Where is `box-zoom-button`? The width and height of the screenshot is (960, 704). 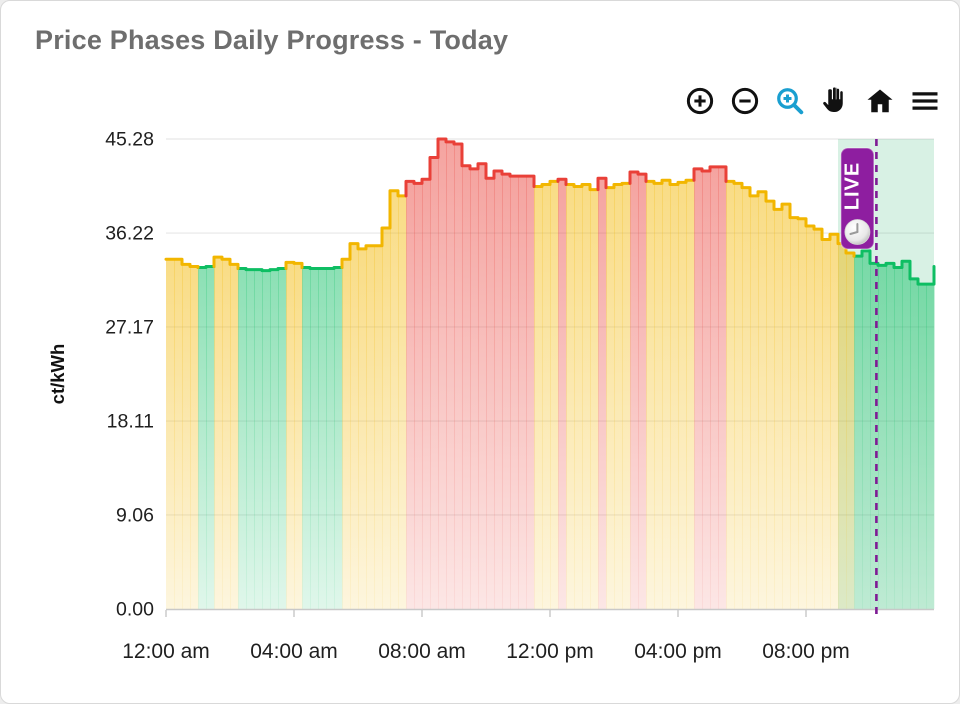 box-zoom-button is located at coordinates (790, 101).